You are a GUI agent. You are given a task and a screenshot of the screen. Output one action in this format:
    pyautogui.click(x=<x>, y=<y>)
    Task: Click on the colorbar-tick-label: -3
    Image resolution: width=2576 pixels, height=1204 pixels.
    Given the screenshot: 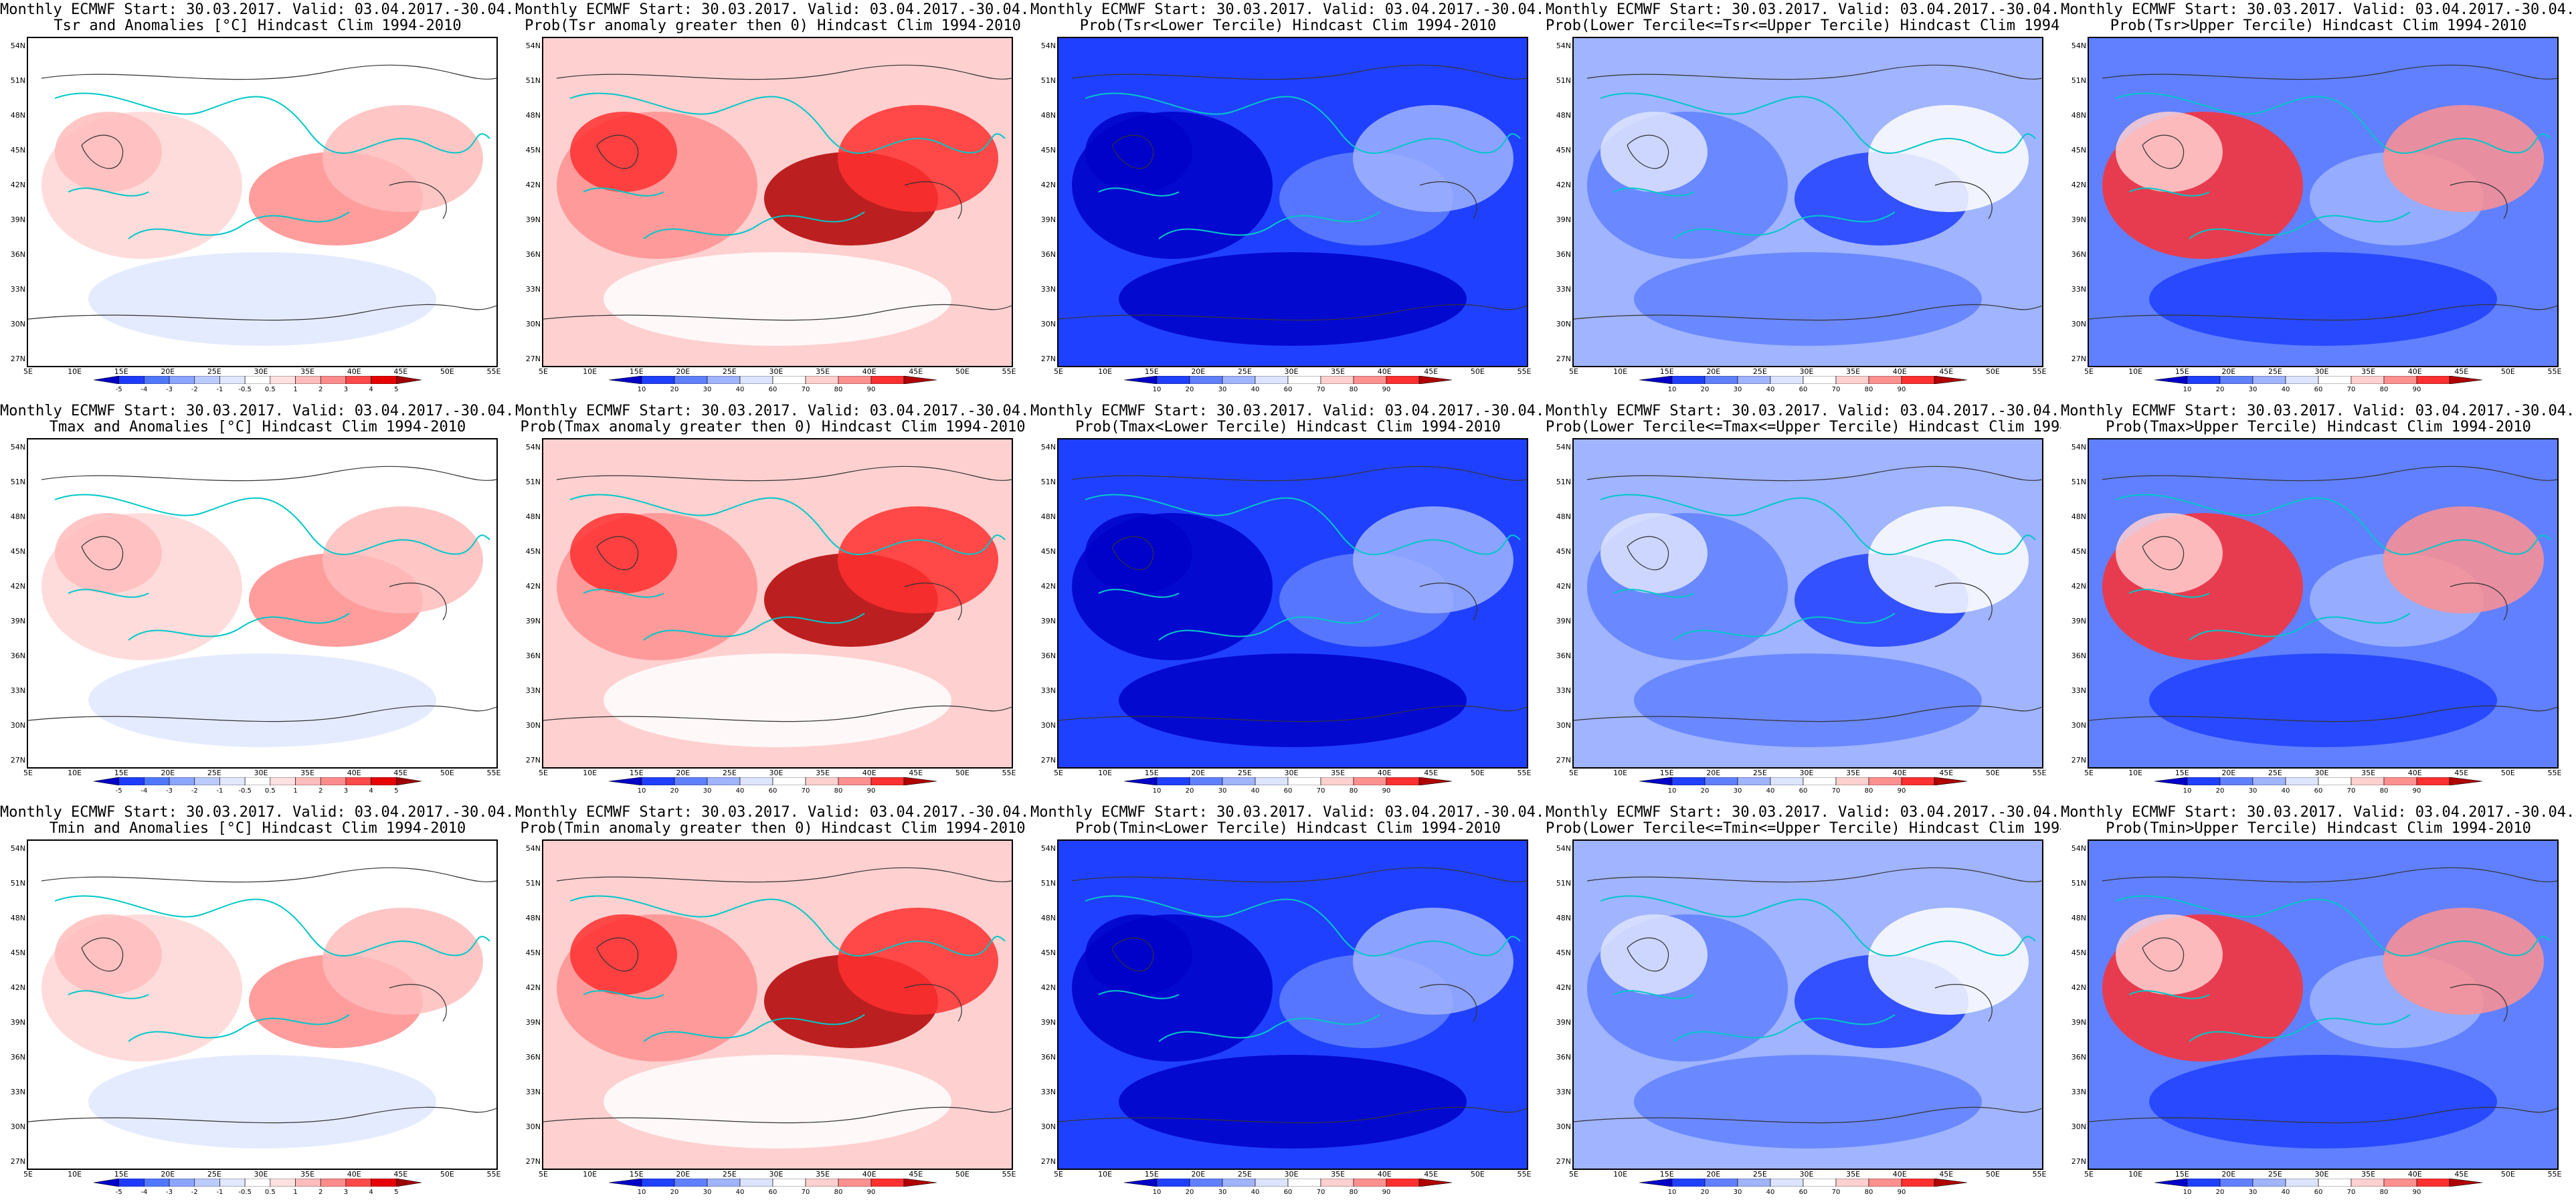 What is the action you would take?
    pyautogui.click(x=169, y=791)
    